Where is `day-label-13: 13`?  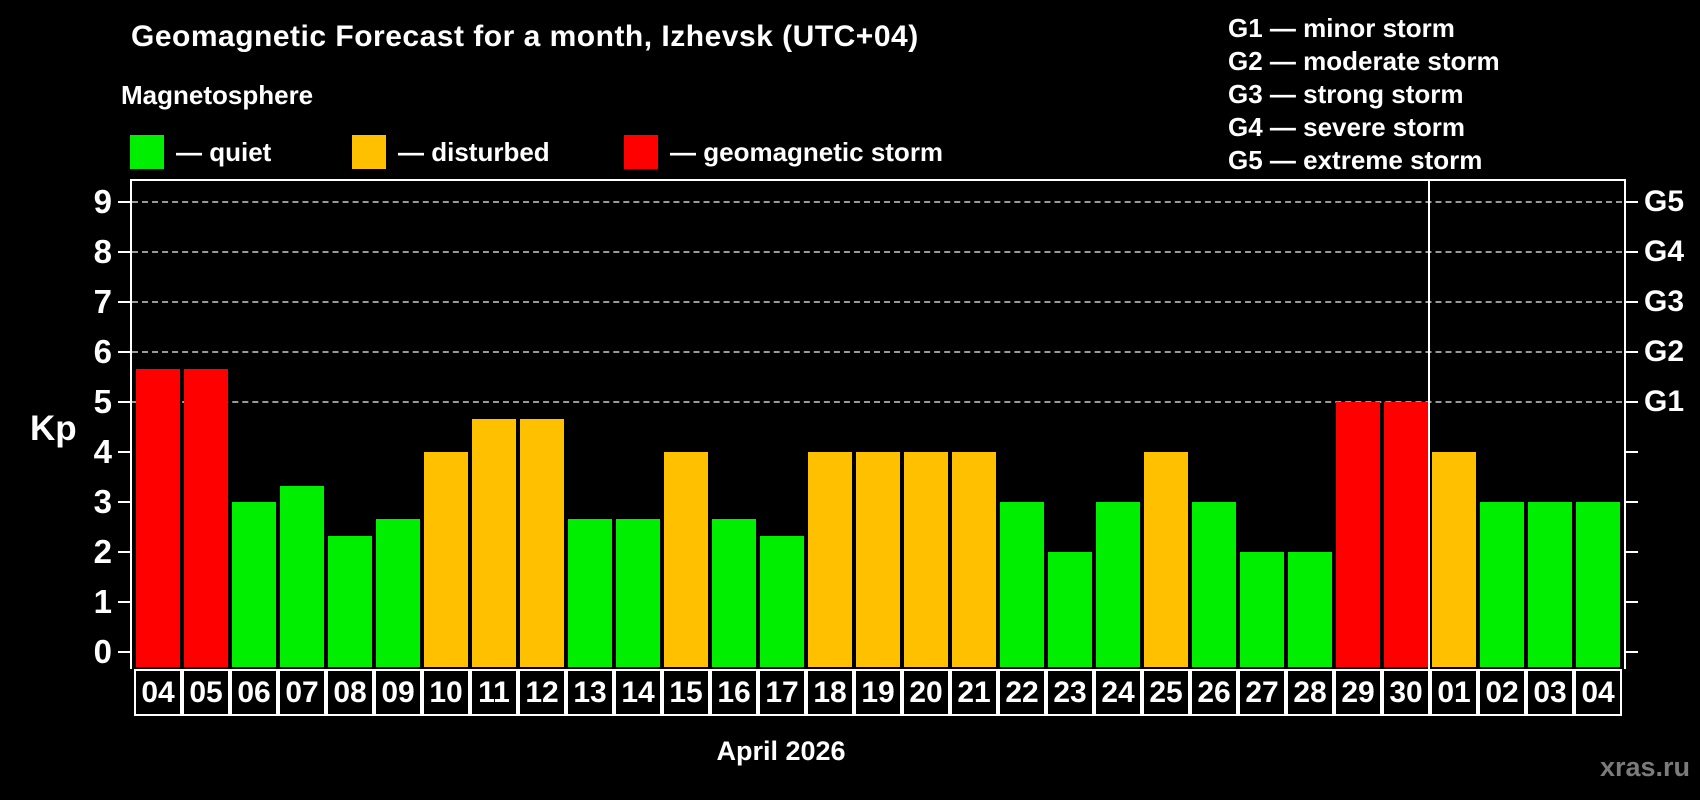
day-label-13: 13 is located at coordinates (590, 692).